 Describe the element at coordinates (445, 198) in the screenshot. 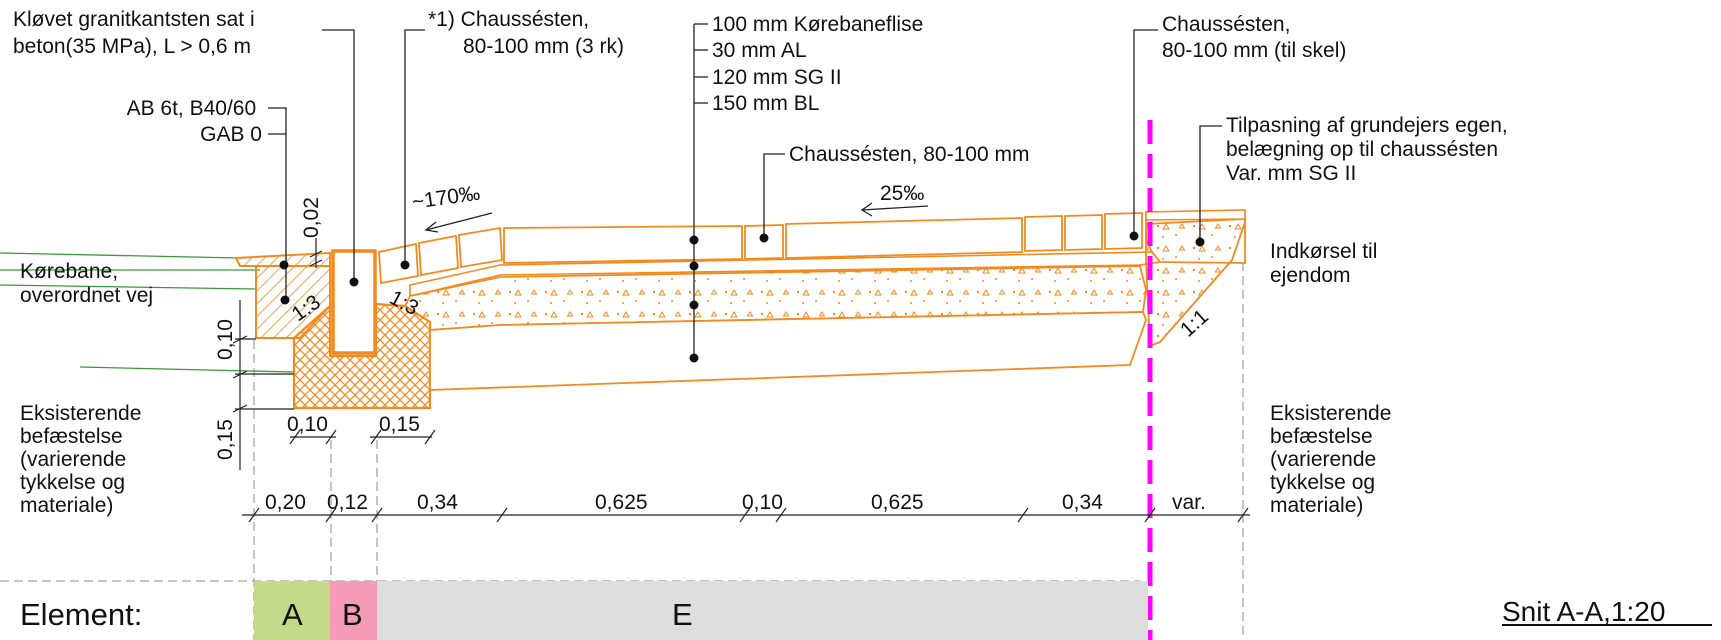

I see `label-slope-1: ~170‰` at that location.